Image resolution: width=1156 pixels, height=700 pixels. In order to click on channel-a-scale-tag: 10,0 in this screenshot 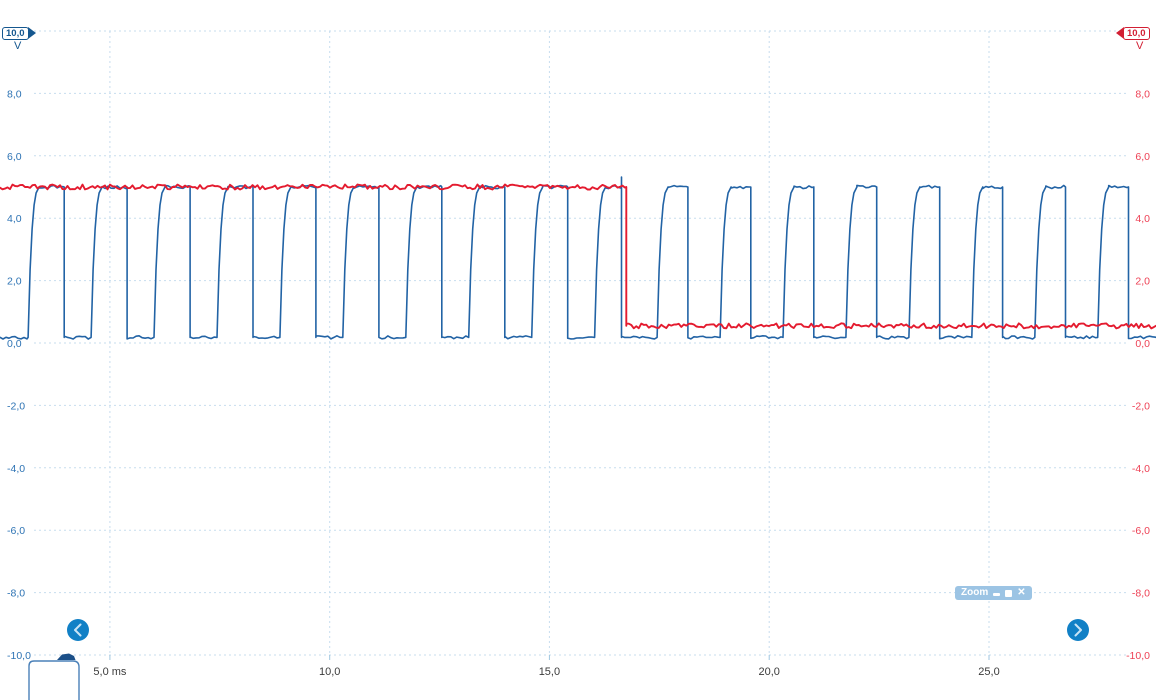, I will do `click(19, 33)`.